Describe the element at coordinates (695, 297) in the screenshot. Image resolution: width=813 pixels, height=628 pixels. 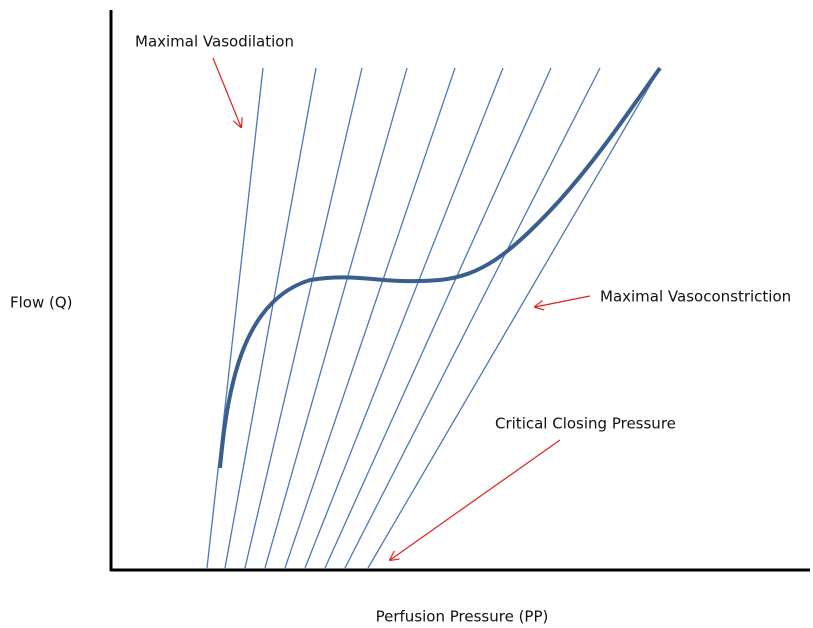
I see `annotation: Maximal Vasoconstriction` at that location.